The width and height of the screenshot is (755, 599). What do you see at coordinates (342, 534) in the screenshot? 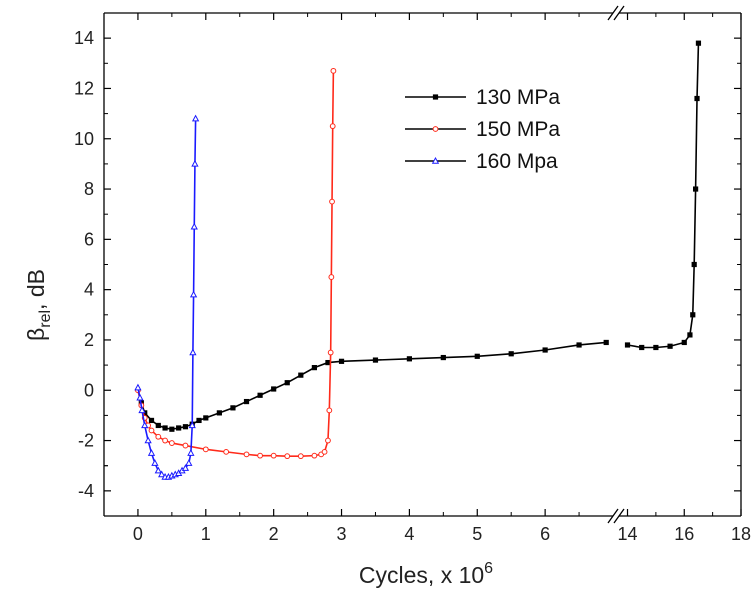
I see `x-tick-label: 3` at bounding box center [342, 534].